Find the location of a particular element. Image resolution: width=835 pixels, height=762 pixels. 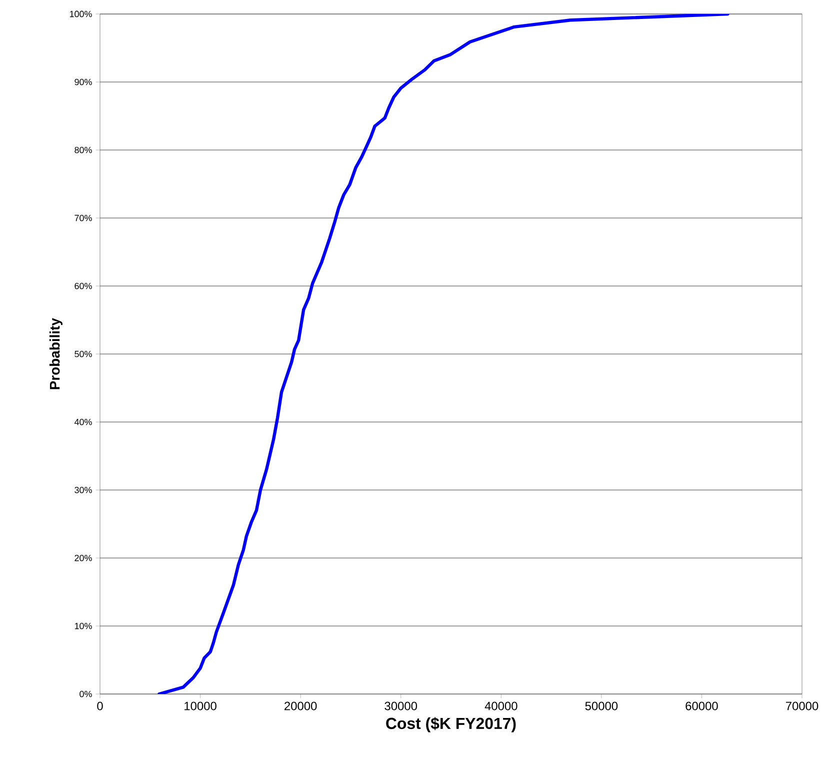

y-tick-label: 70% is located at coordinates (83, 218).